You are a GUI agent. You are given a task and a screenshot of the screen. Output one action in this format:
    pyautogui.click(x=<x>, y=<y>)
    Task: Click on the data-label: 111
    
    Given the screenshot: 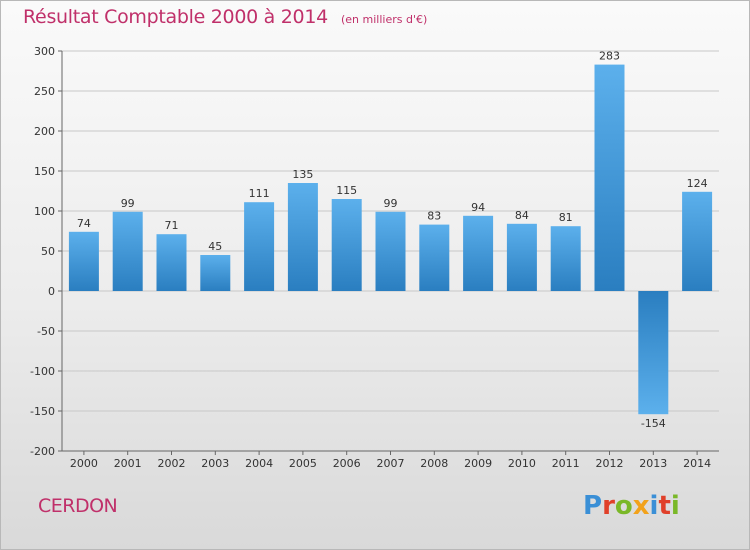 What is the action you would take?
    pyautogui.click(x=259, y=193)
    